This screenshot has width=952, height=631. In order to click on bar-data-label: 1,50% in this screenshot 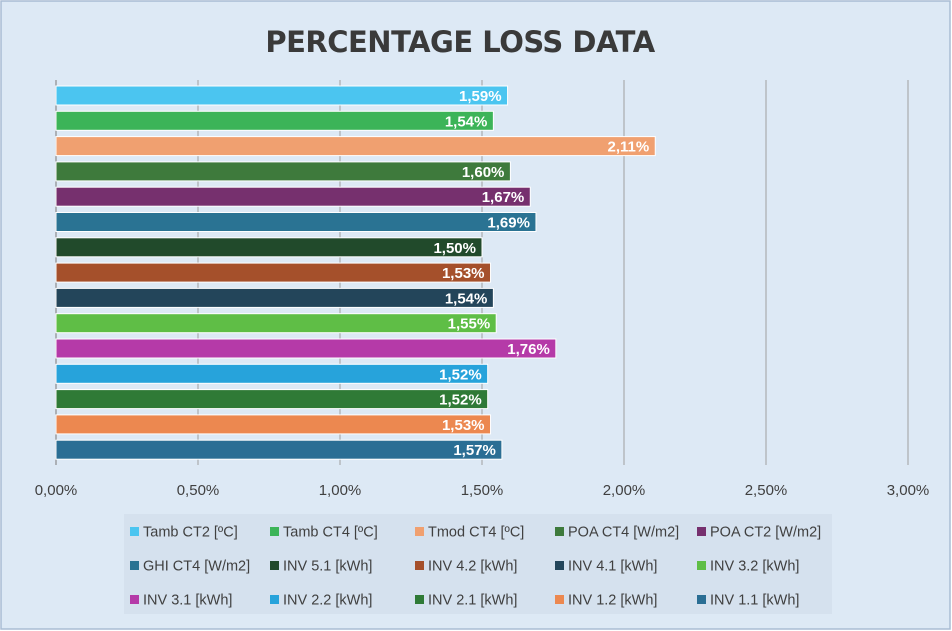, I will do `click(454, 248)`.